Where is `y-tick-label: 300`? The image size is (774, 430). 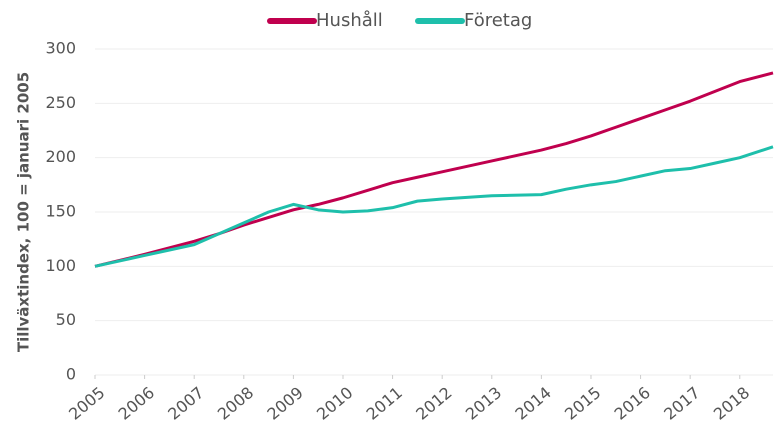
y-tick-label: 300 is located at coordinates (60, 48).